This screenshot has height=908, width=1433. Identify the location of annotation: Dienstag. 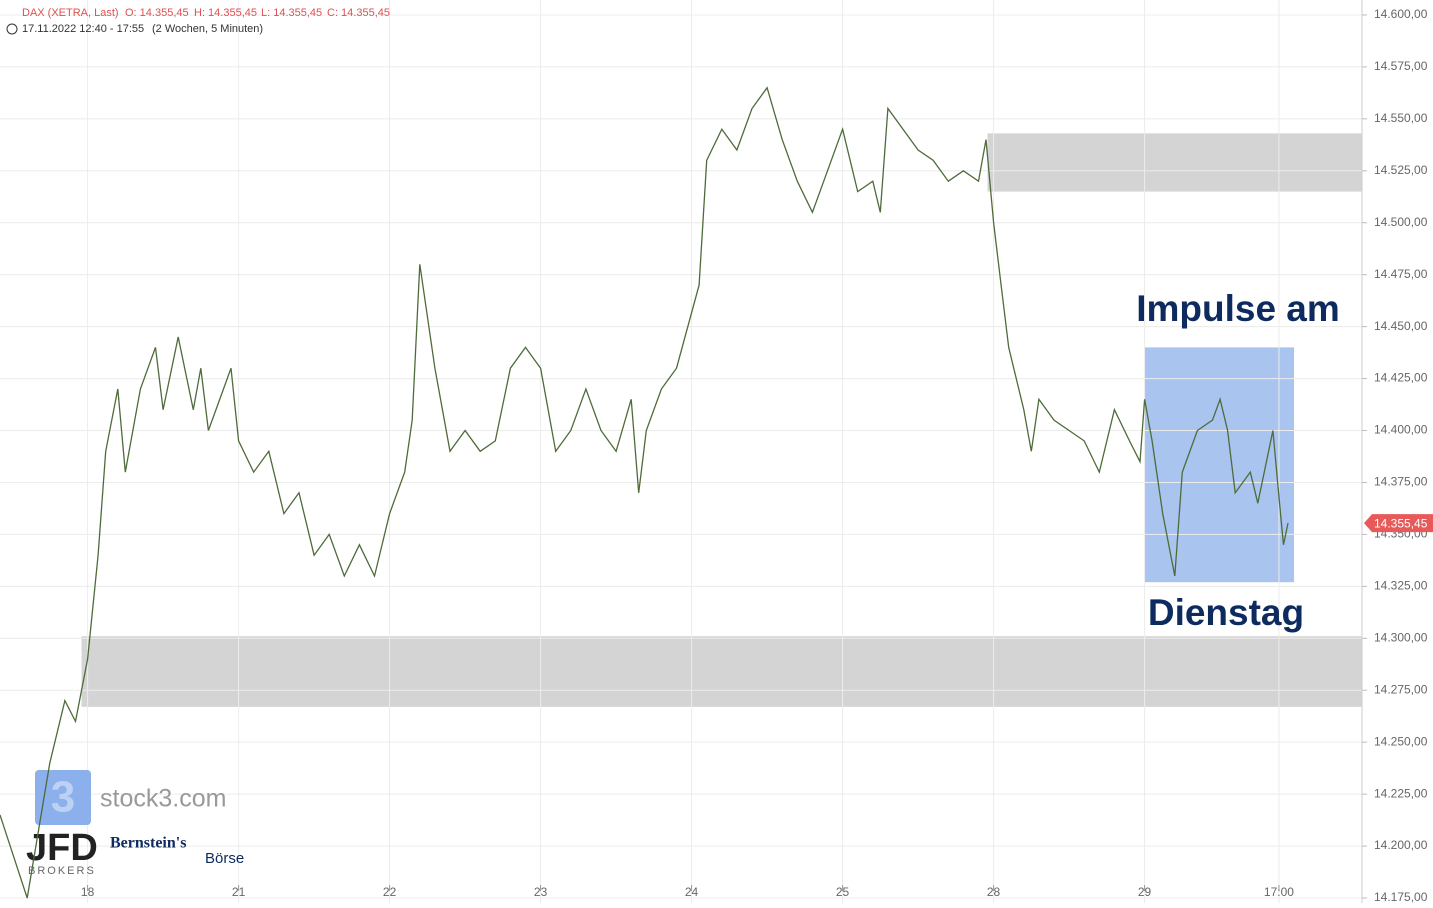
(1226, 612).